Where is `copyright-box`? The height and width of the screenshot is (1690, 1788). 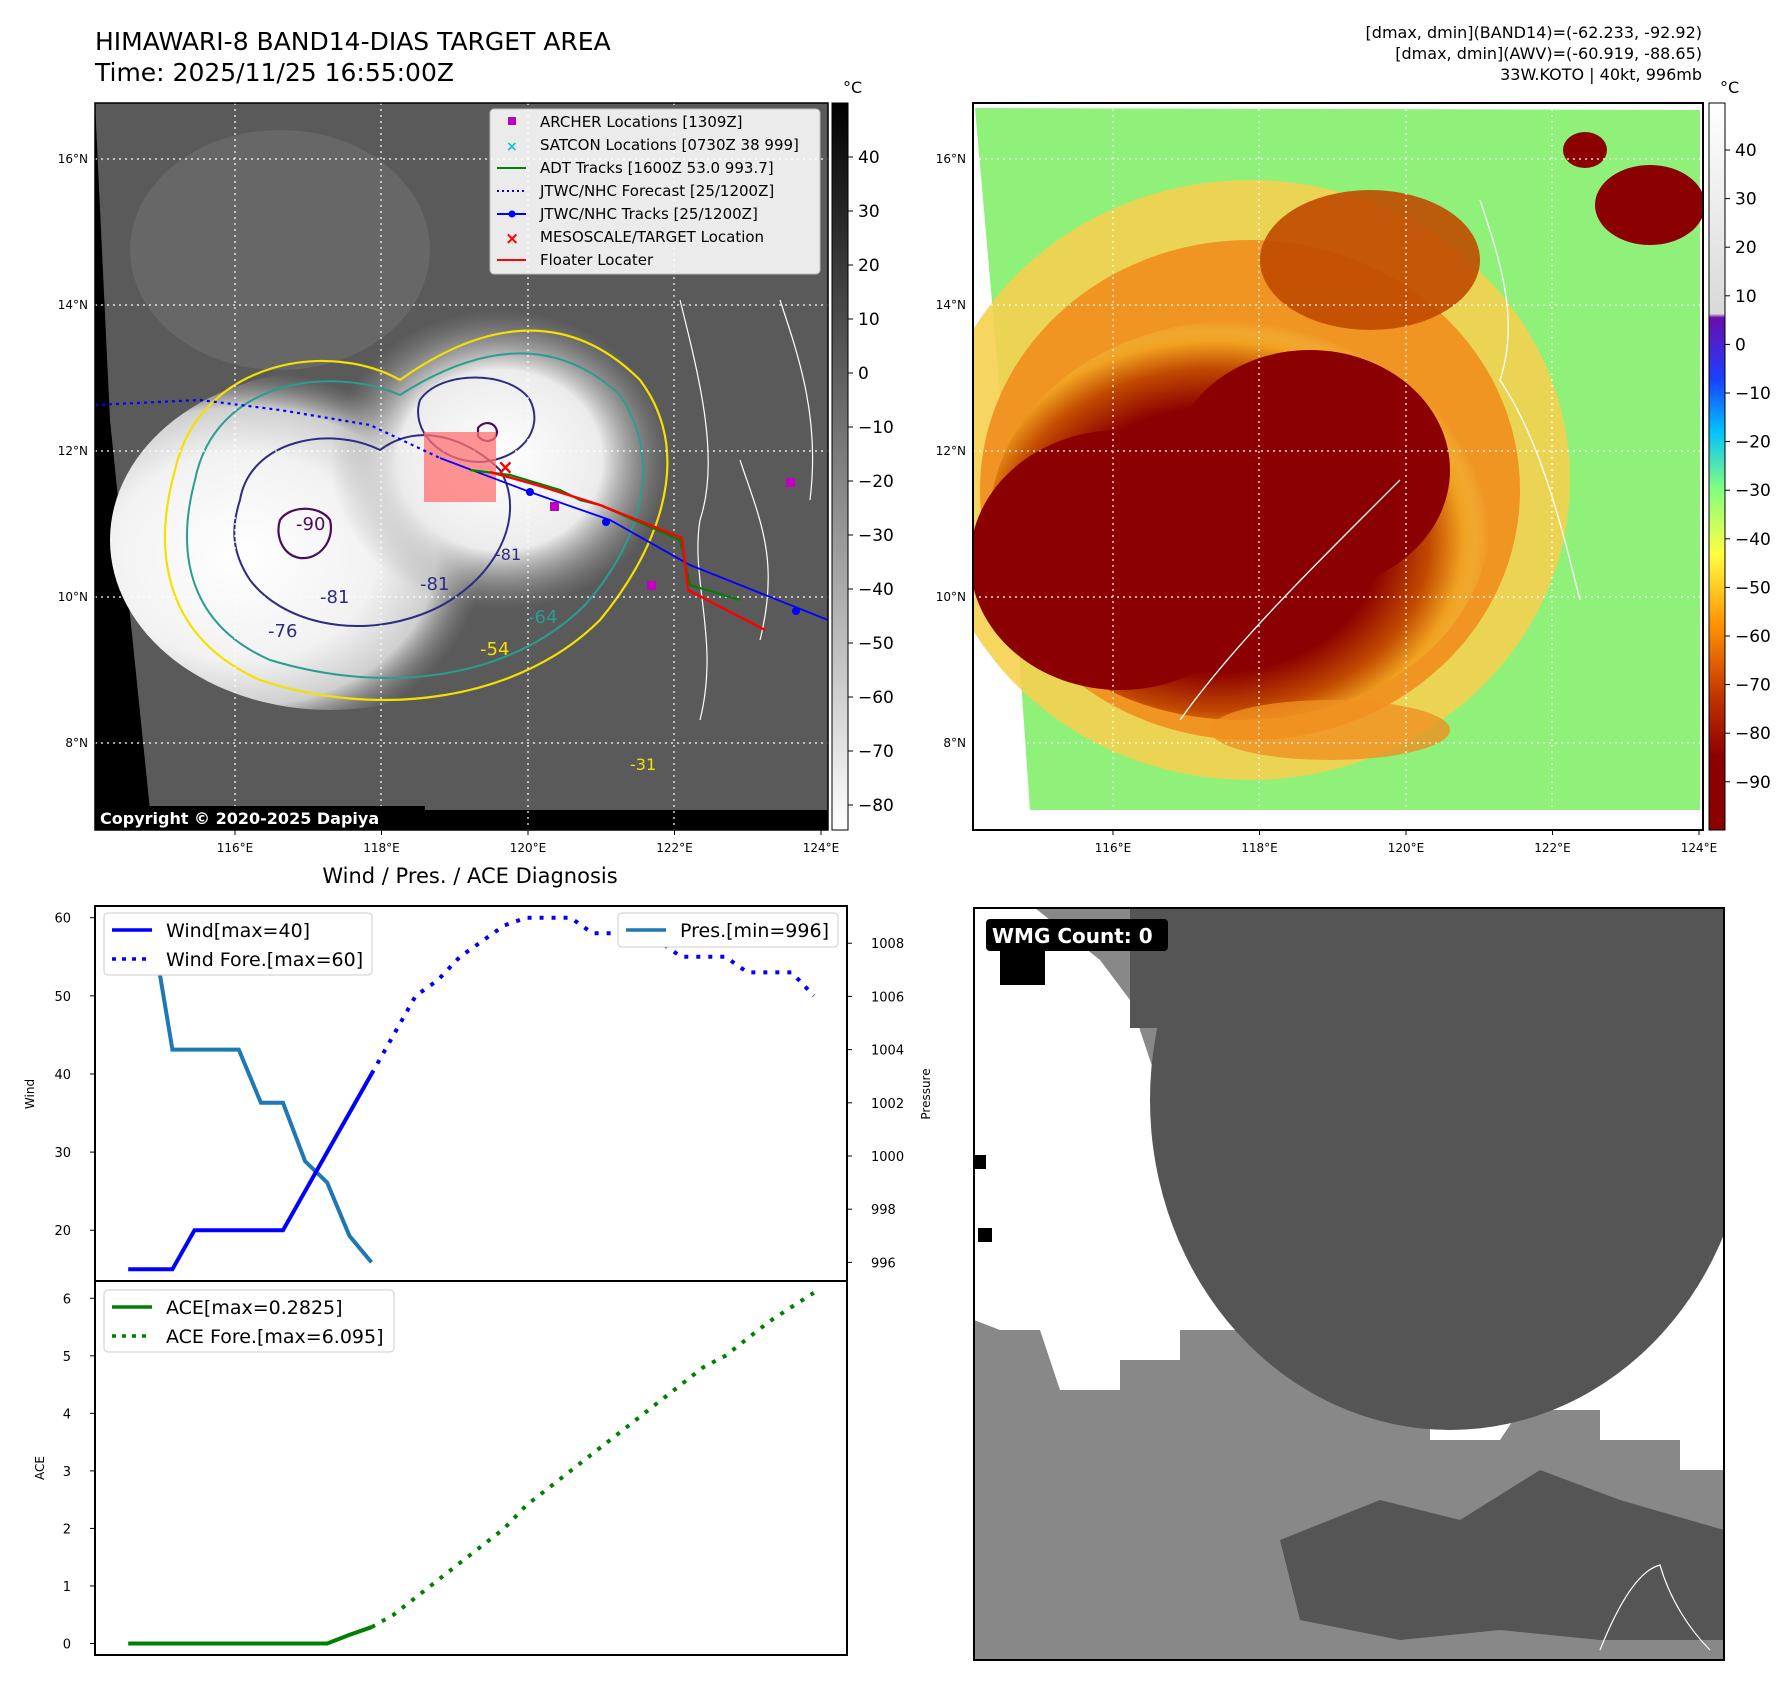
copyright-box is located at coordinates (260, 818).